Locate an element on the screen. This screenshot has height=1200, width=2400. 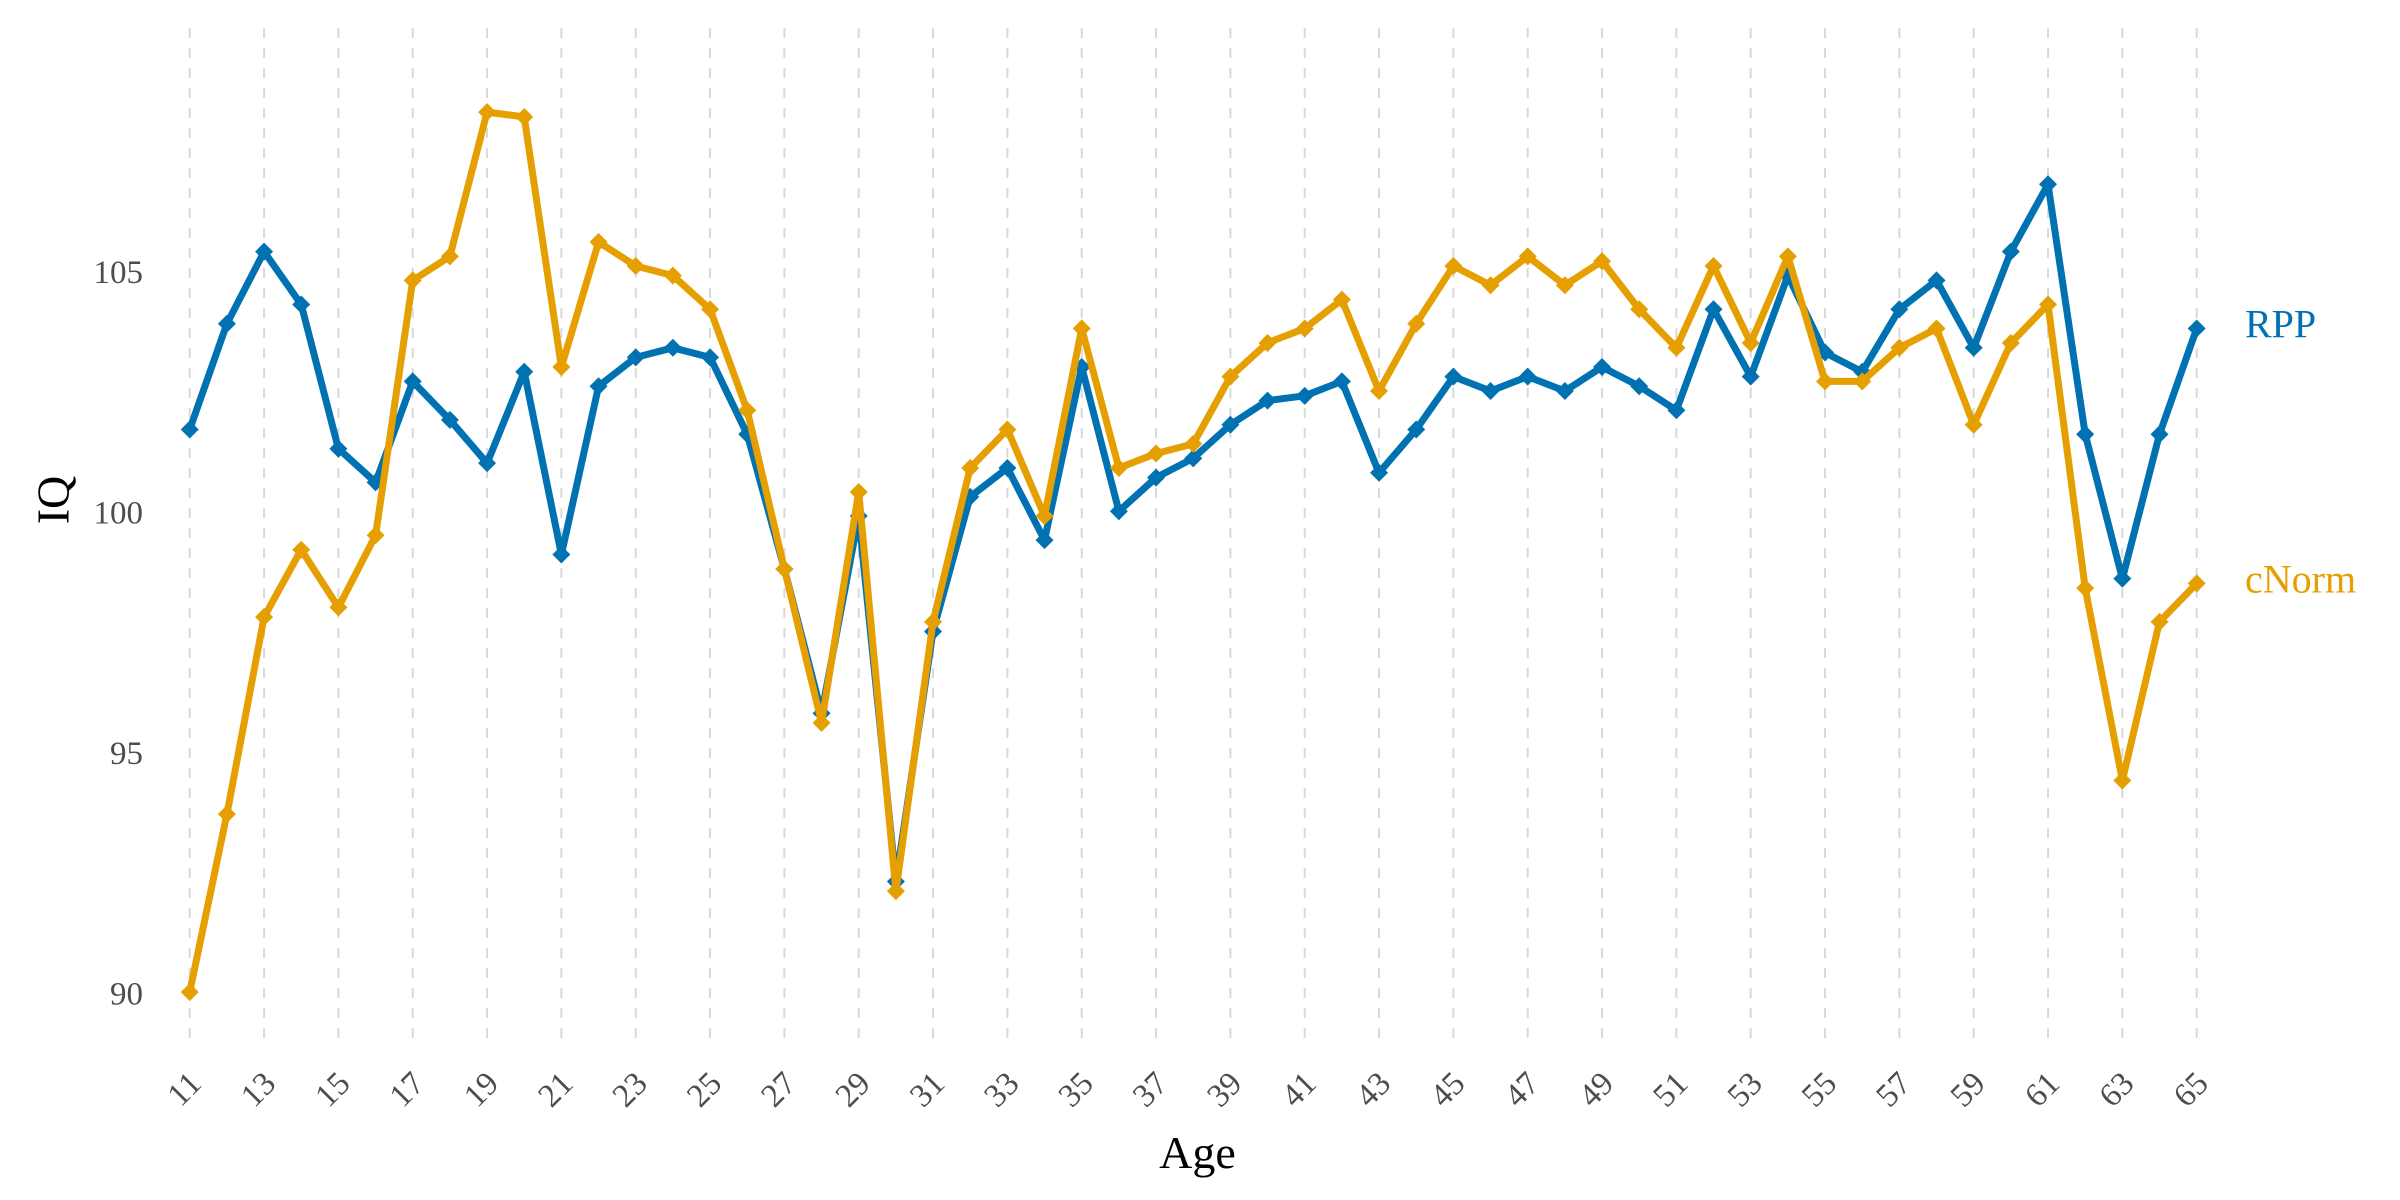
x-tick-label: 43 is located at coordinates (1373, 1090).